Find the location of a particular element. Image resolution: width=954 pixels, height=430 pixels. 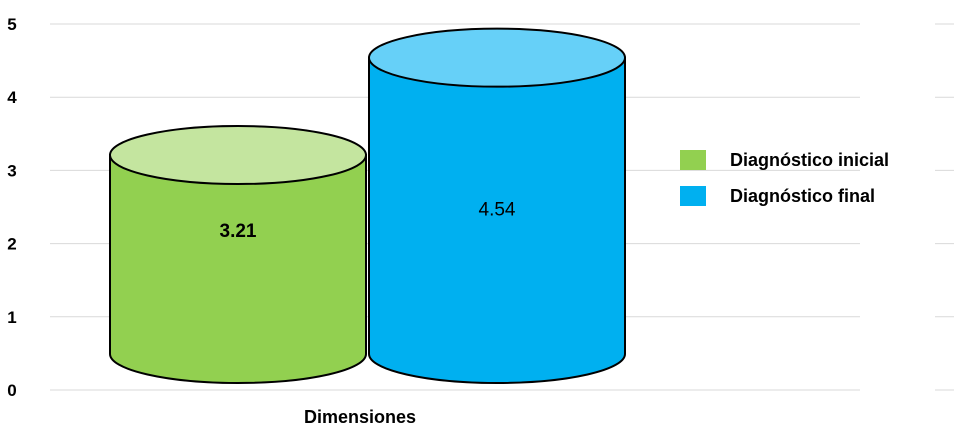

y-tick-label: 4 is located at coordinates (12, 97).